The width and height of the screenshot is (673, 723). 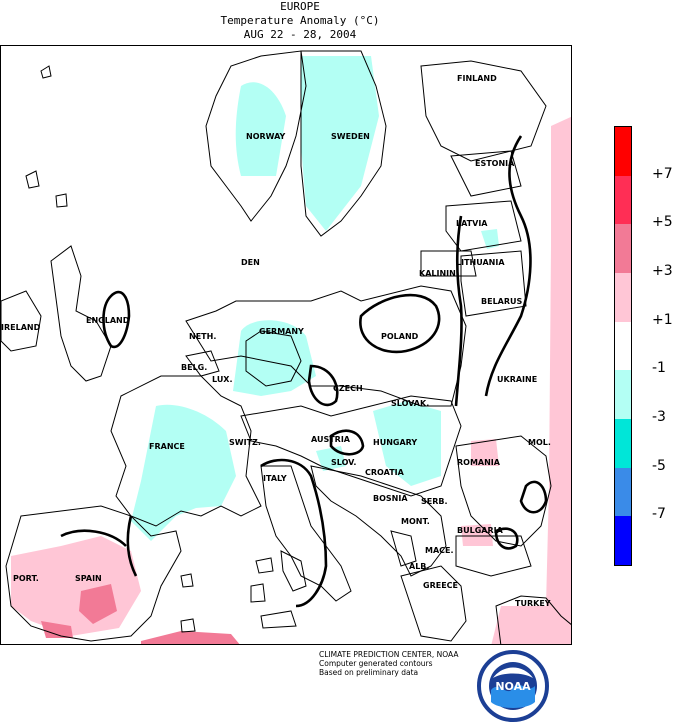 I want to click on country-label-slovak: SLOVAK., so click(x=410, y=403).